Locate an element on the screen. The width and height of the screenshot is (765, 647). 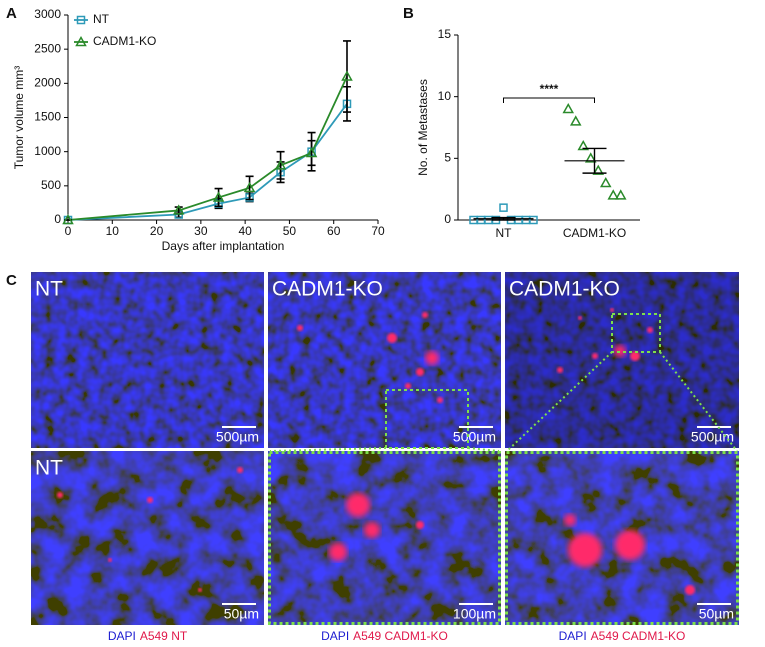
caption: DAPI A549 NT is located at coordinates (148, 636).